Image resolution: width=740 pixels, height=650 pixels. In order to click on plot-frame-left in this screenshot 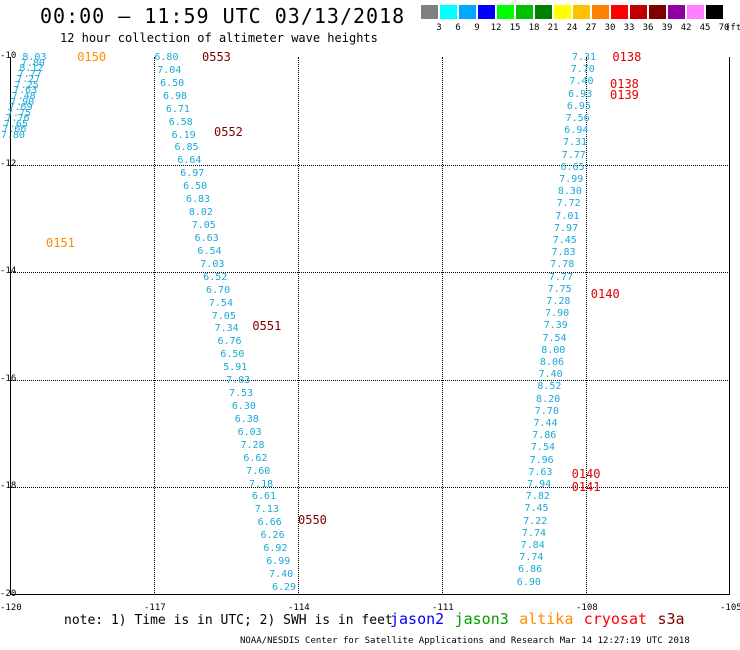, I will do `click(10, 326)`.